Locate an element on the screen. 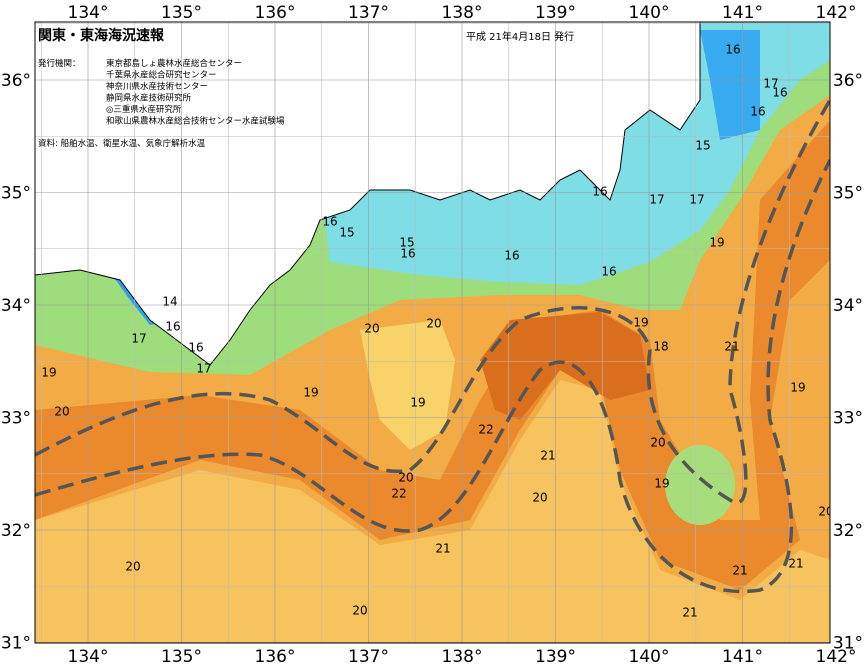 This screenshot has height=667, width=866. contour-label: 18 is located at coordinates (660, 347).